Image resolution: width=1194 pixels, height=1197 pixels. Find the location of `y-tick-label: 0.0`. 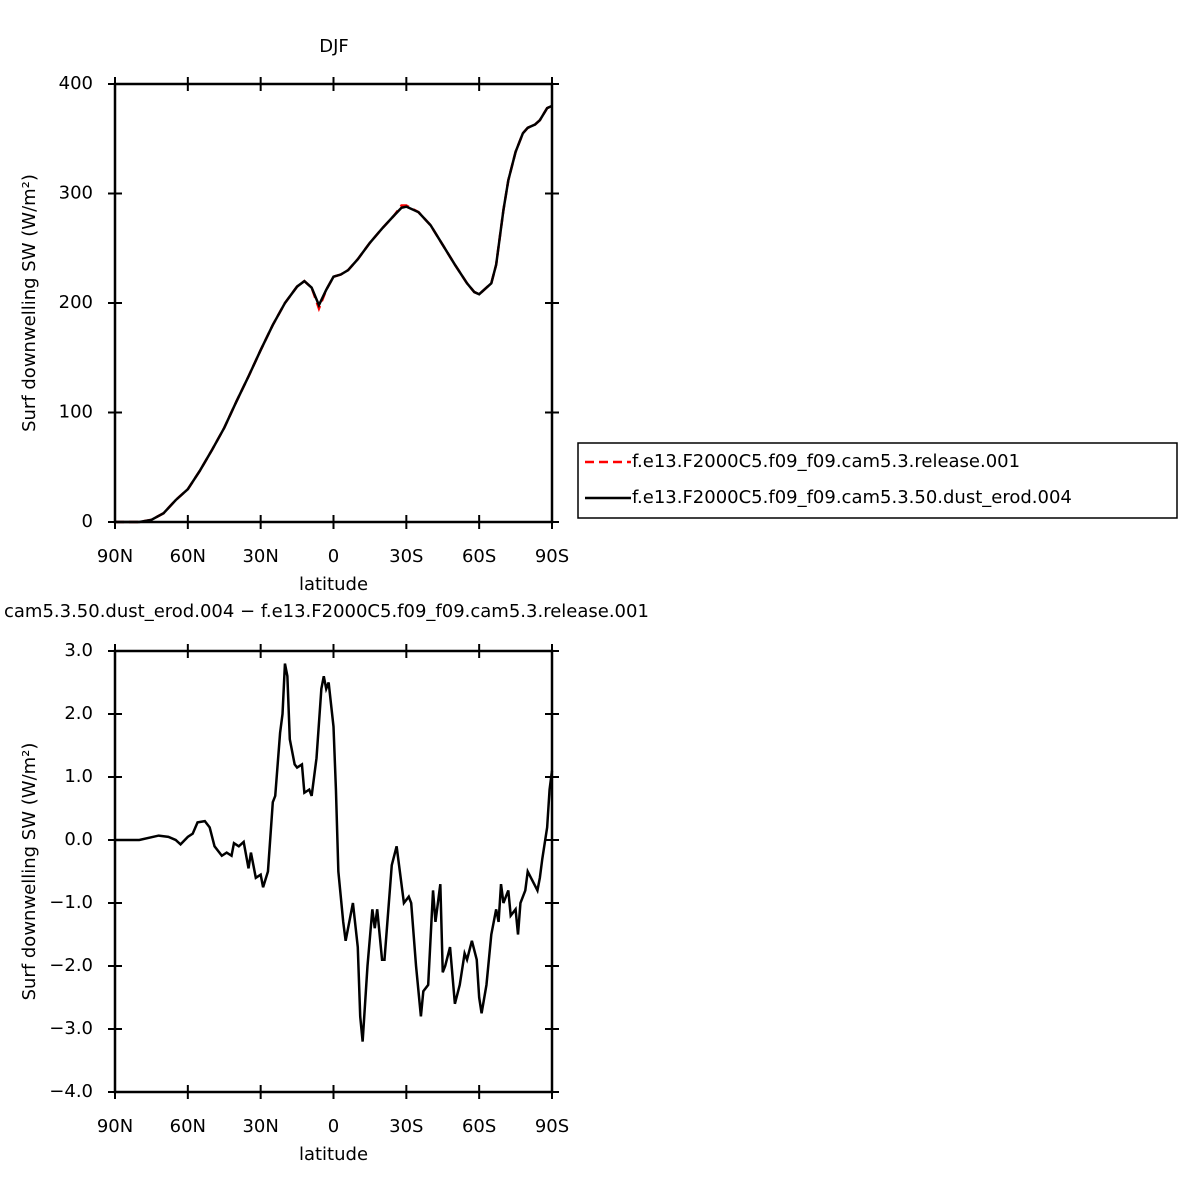

y-tick-label: 0.0 is located at coordinates (78, 839).